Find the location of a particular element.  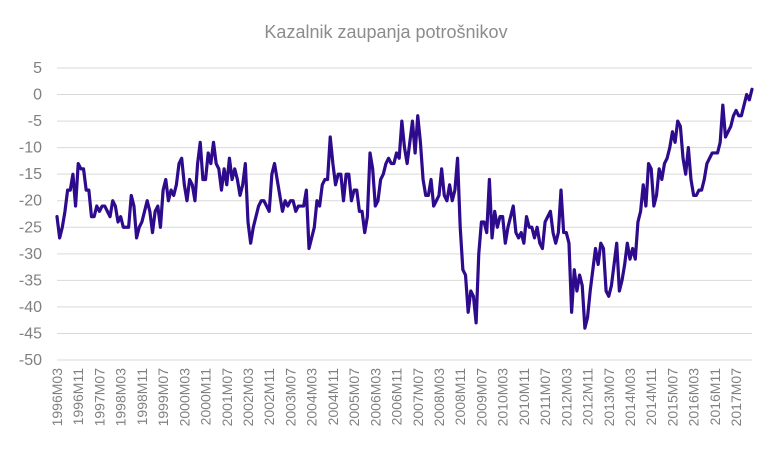

x-tick-label: 2014M11 is located at coordinates (651, 397).